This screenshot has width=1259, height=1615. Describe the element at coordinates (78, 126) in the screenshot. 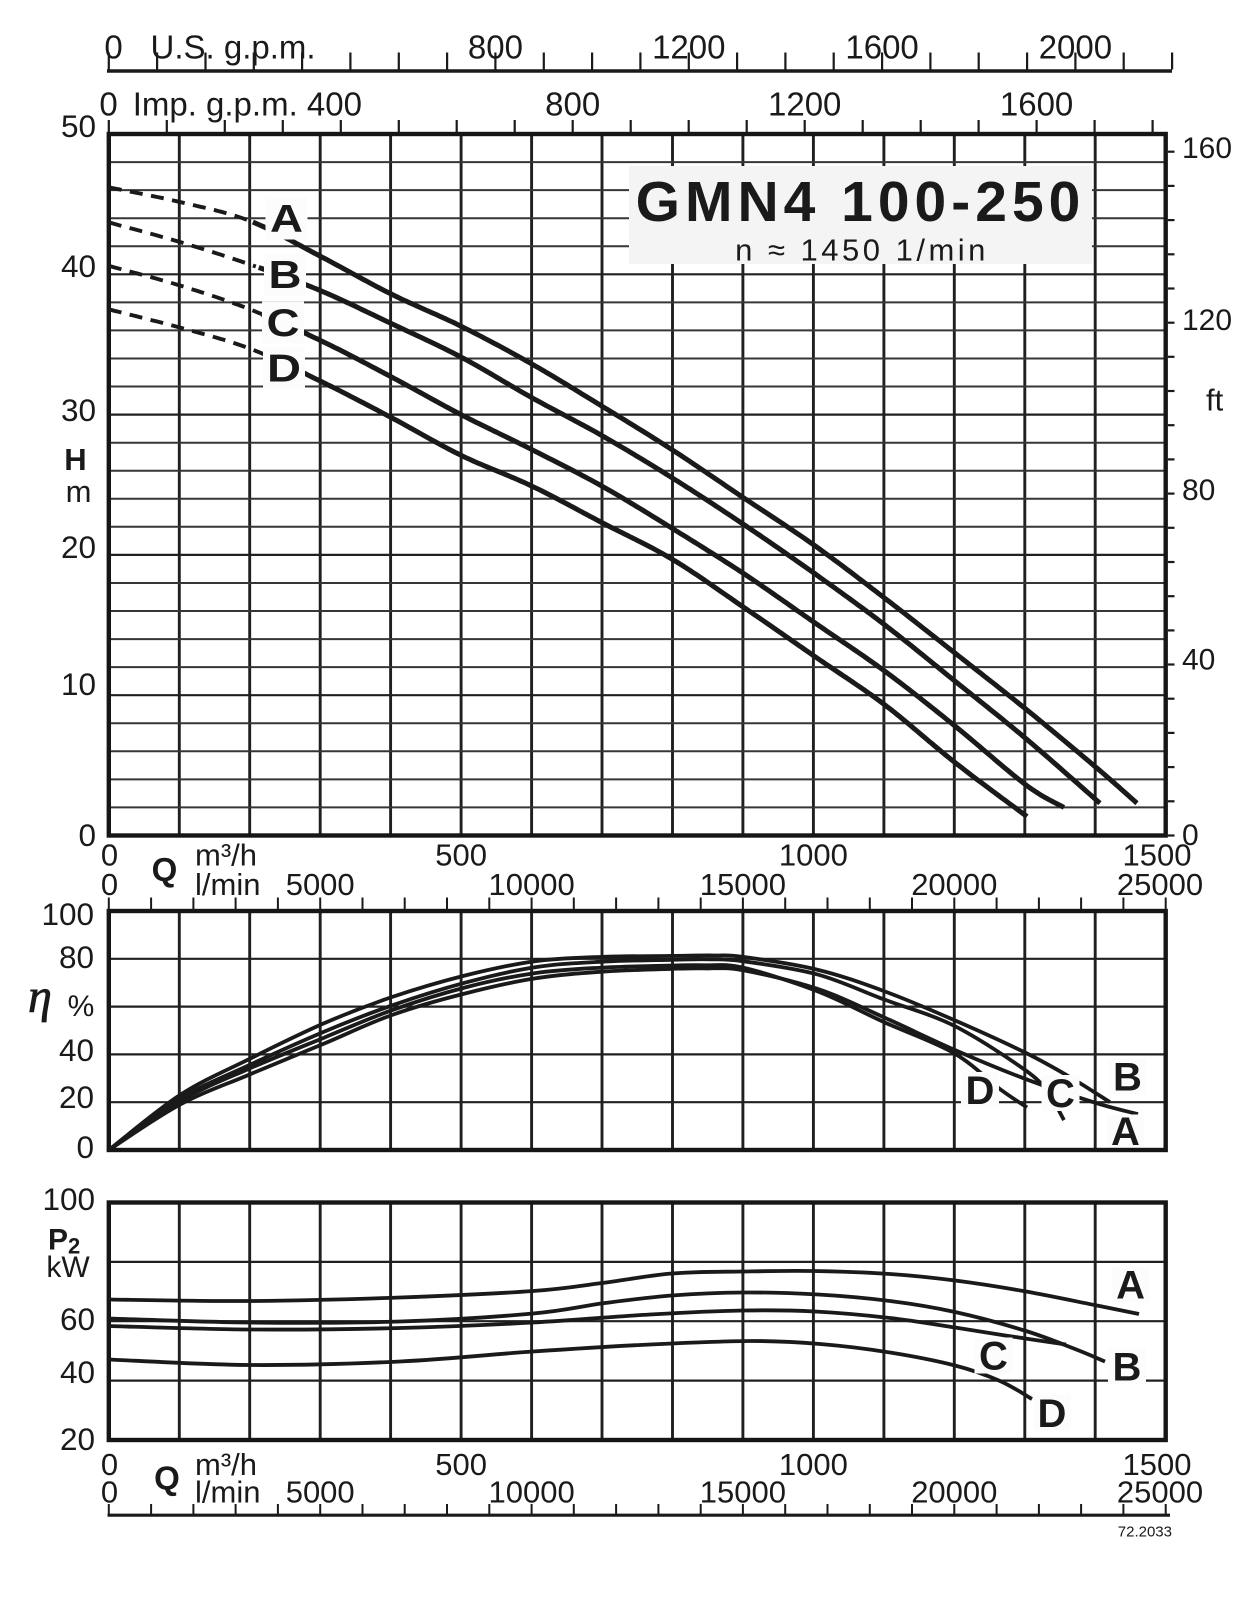

I see `svg-text: 50` at that location.